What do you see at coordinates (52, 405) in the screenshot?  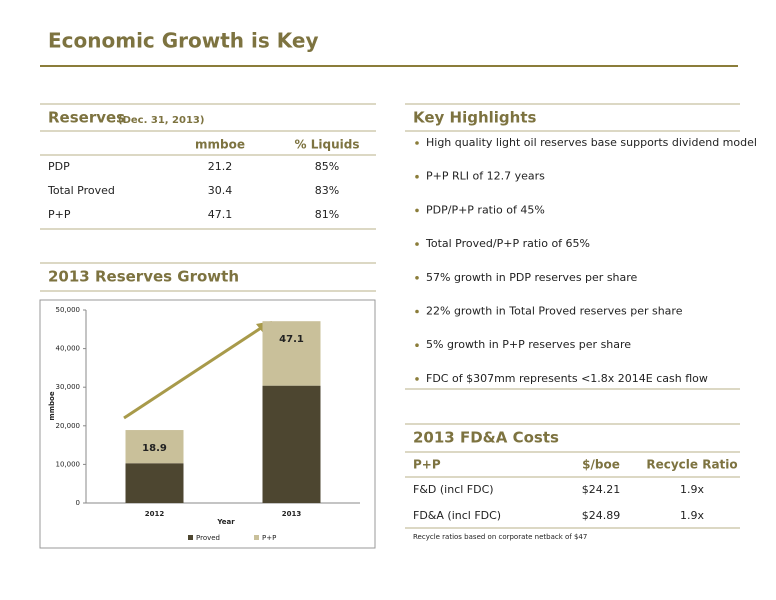 I see `y-axis-label: mmboe` at bounding box center [52, 405].